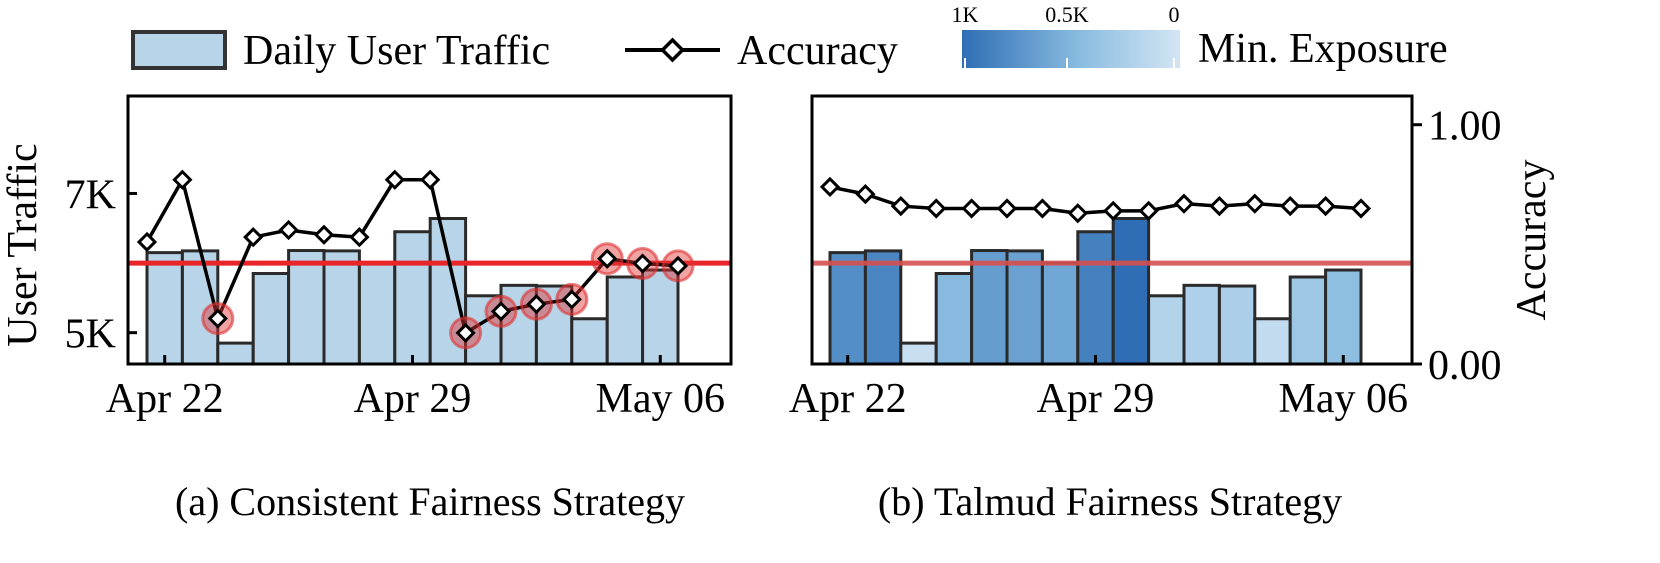  I want to click on colorbar-tick-label-1k: 1K, so click(965, 14).